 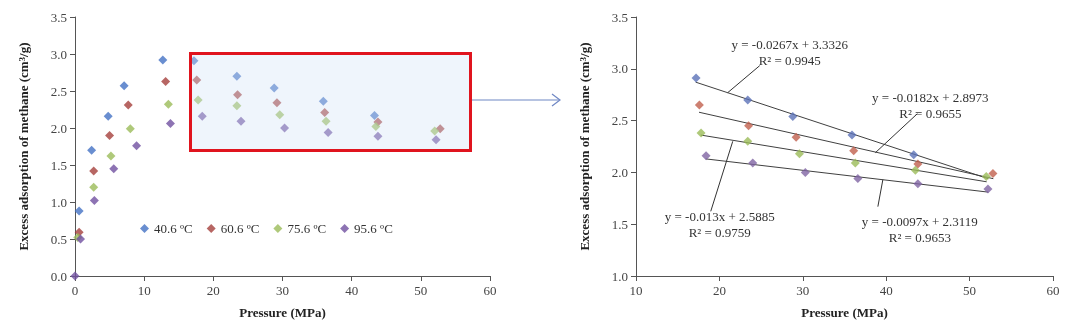 I want to click on x-tick-label: 0, so click(x=75, y=290).